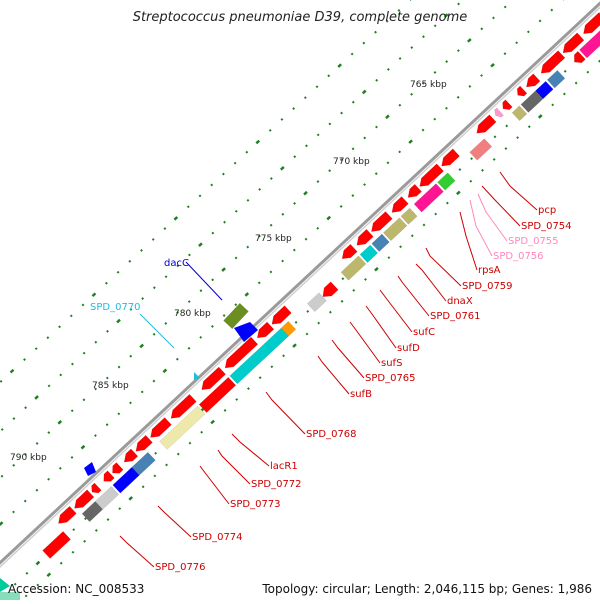  What do you see at coordinates (428, 198) in the screenshot?
I see `gene-feature-magenta` at bounding box center [428, 198].